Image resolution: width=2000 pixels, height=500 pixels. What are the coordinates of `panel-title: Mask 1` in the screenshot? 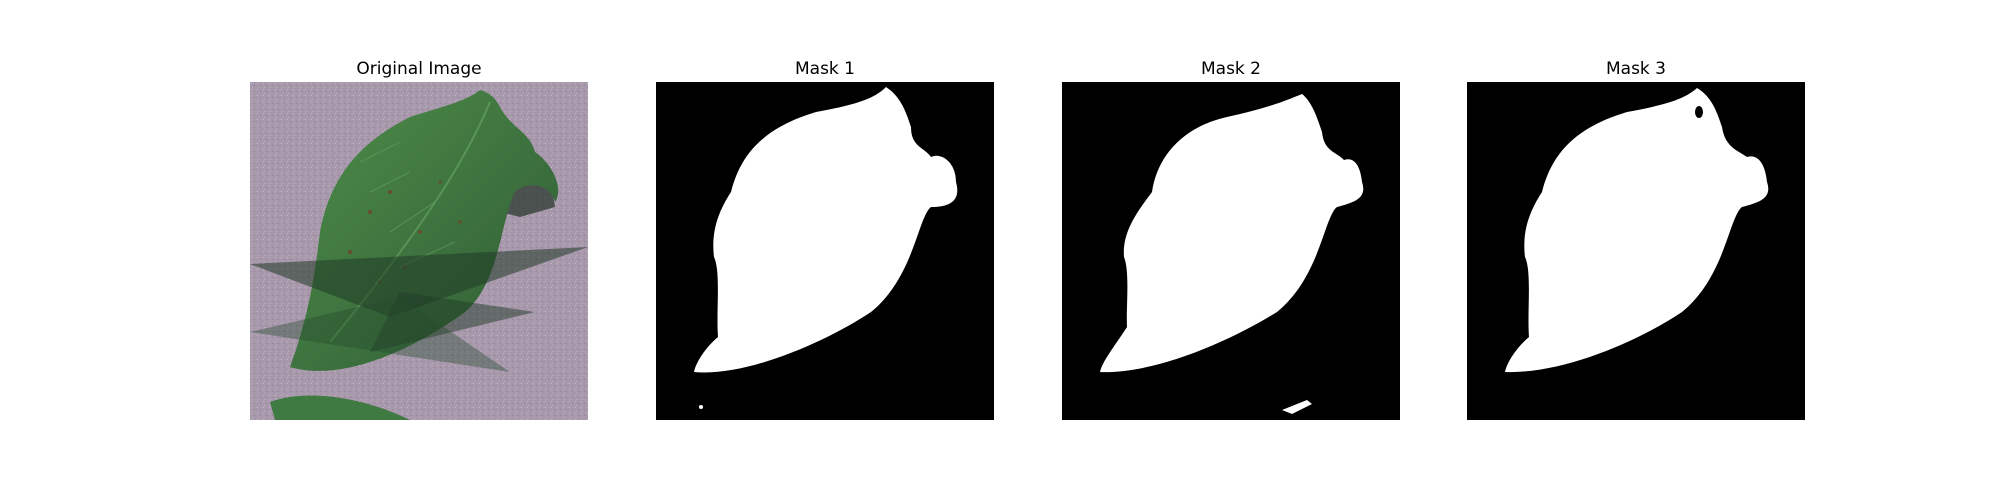 It's located at (824, 69).